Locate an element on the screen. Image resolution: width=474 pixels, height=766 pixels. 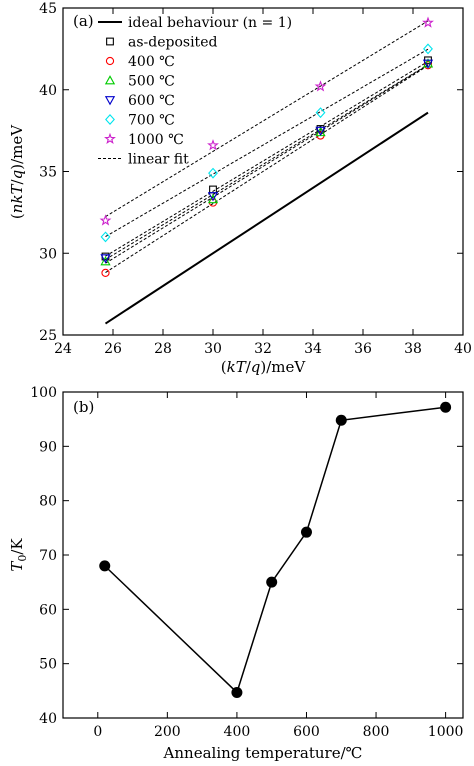
legend-label: 600 ℃ is located at coordinates (151, 101).